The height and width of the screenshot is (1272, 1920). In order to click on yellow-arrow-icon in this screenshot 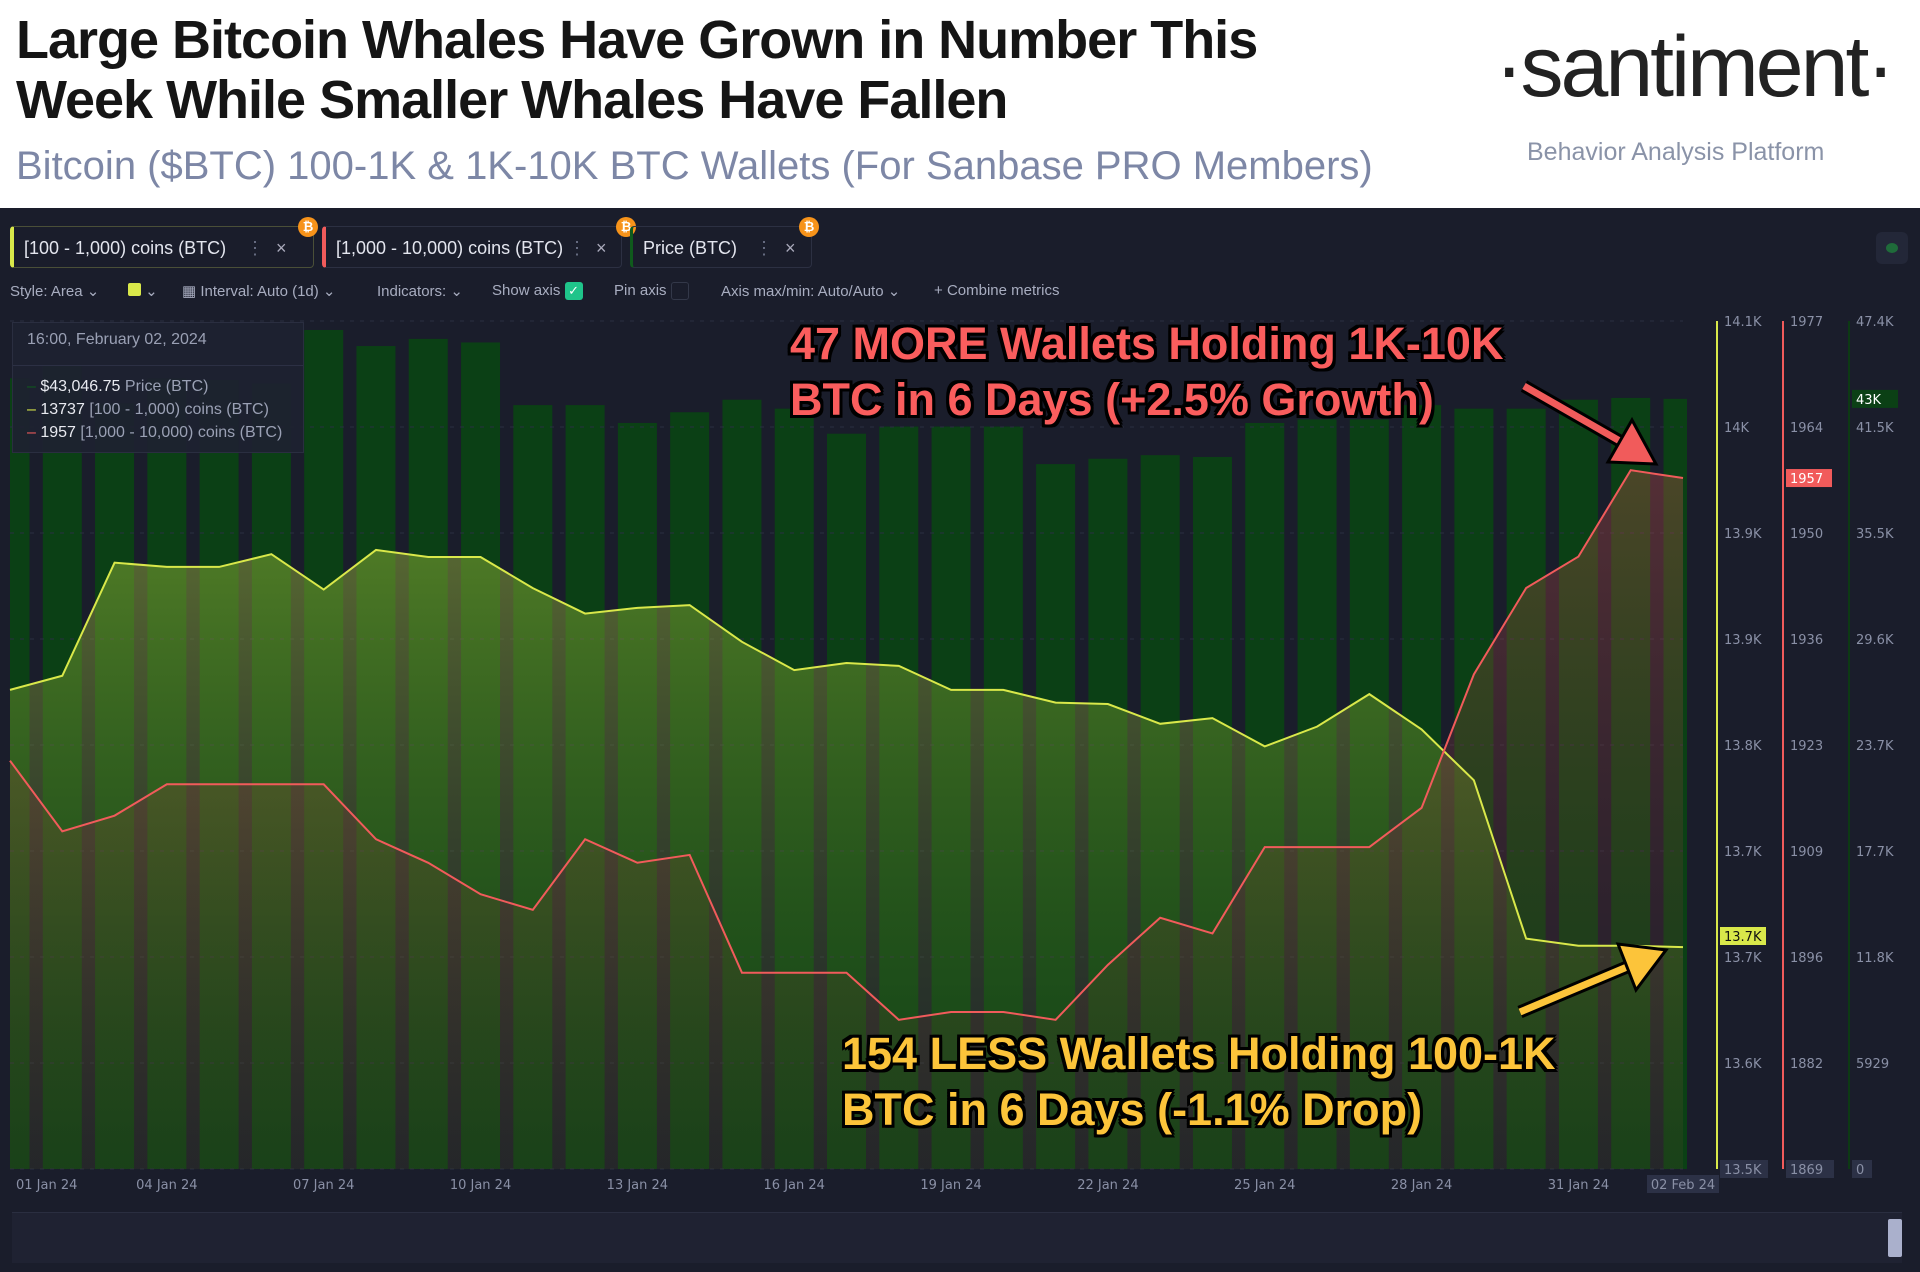, I will do `click(1593, 980)`.